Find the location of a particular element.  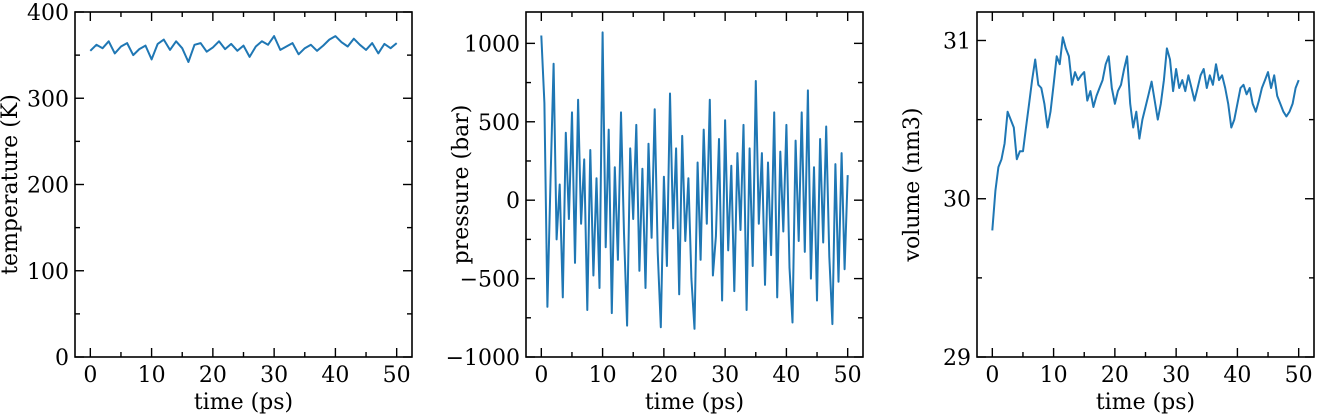

y-tick-label: 500 is located at coordinates (499, 123).